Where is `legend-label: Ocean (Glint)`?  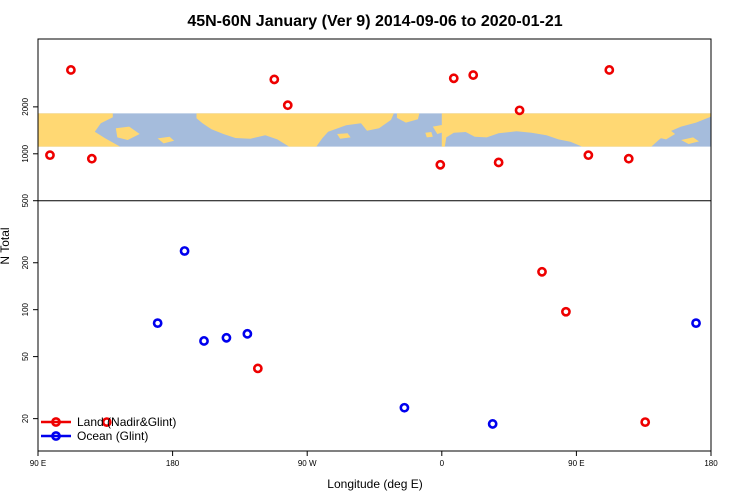
legend-label: Ocean (Glint) is located at coordinates (112, 436).